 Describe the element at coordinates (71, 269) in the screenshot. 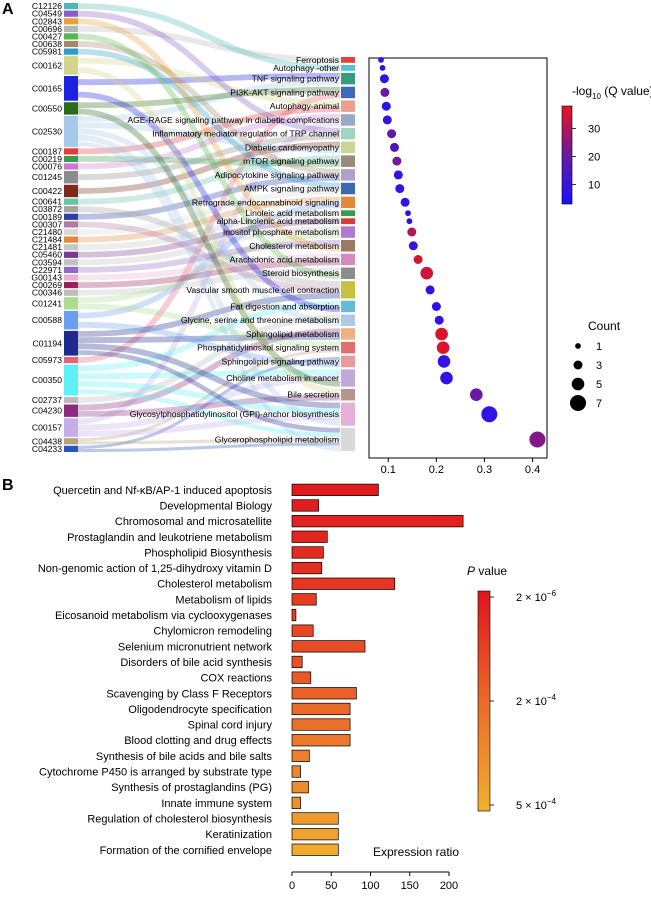

I see `compound-node-c22971` at that location.